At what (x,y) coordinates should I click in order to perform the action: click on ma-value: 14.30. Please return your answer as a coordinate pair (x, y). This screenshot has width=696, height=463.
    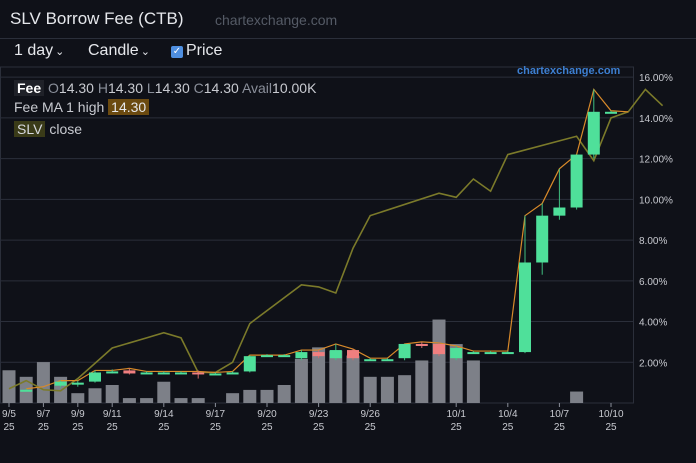
    Looking at the image, I should click on (129, 107).